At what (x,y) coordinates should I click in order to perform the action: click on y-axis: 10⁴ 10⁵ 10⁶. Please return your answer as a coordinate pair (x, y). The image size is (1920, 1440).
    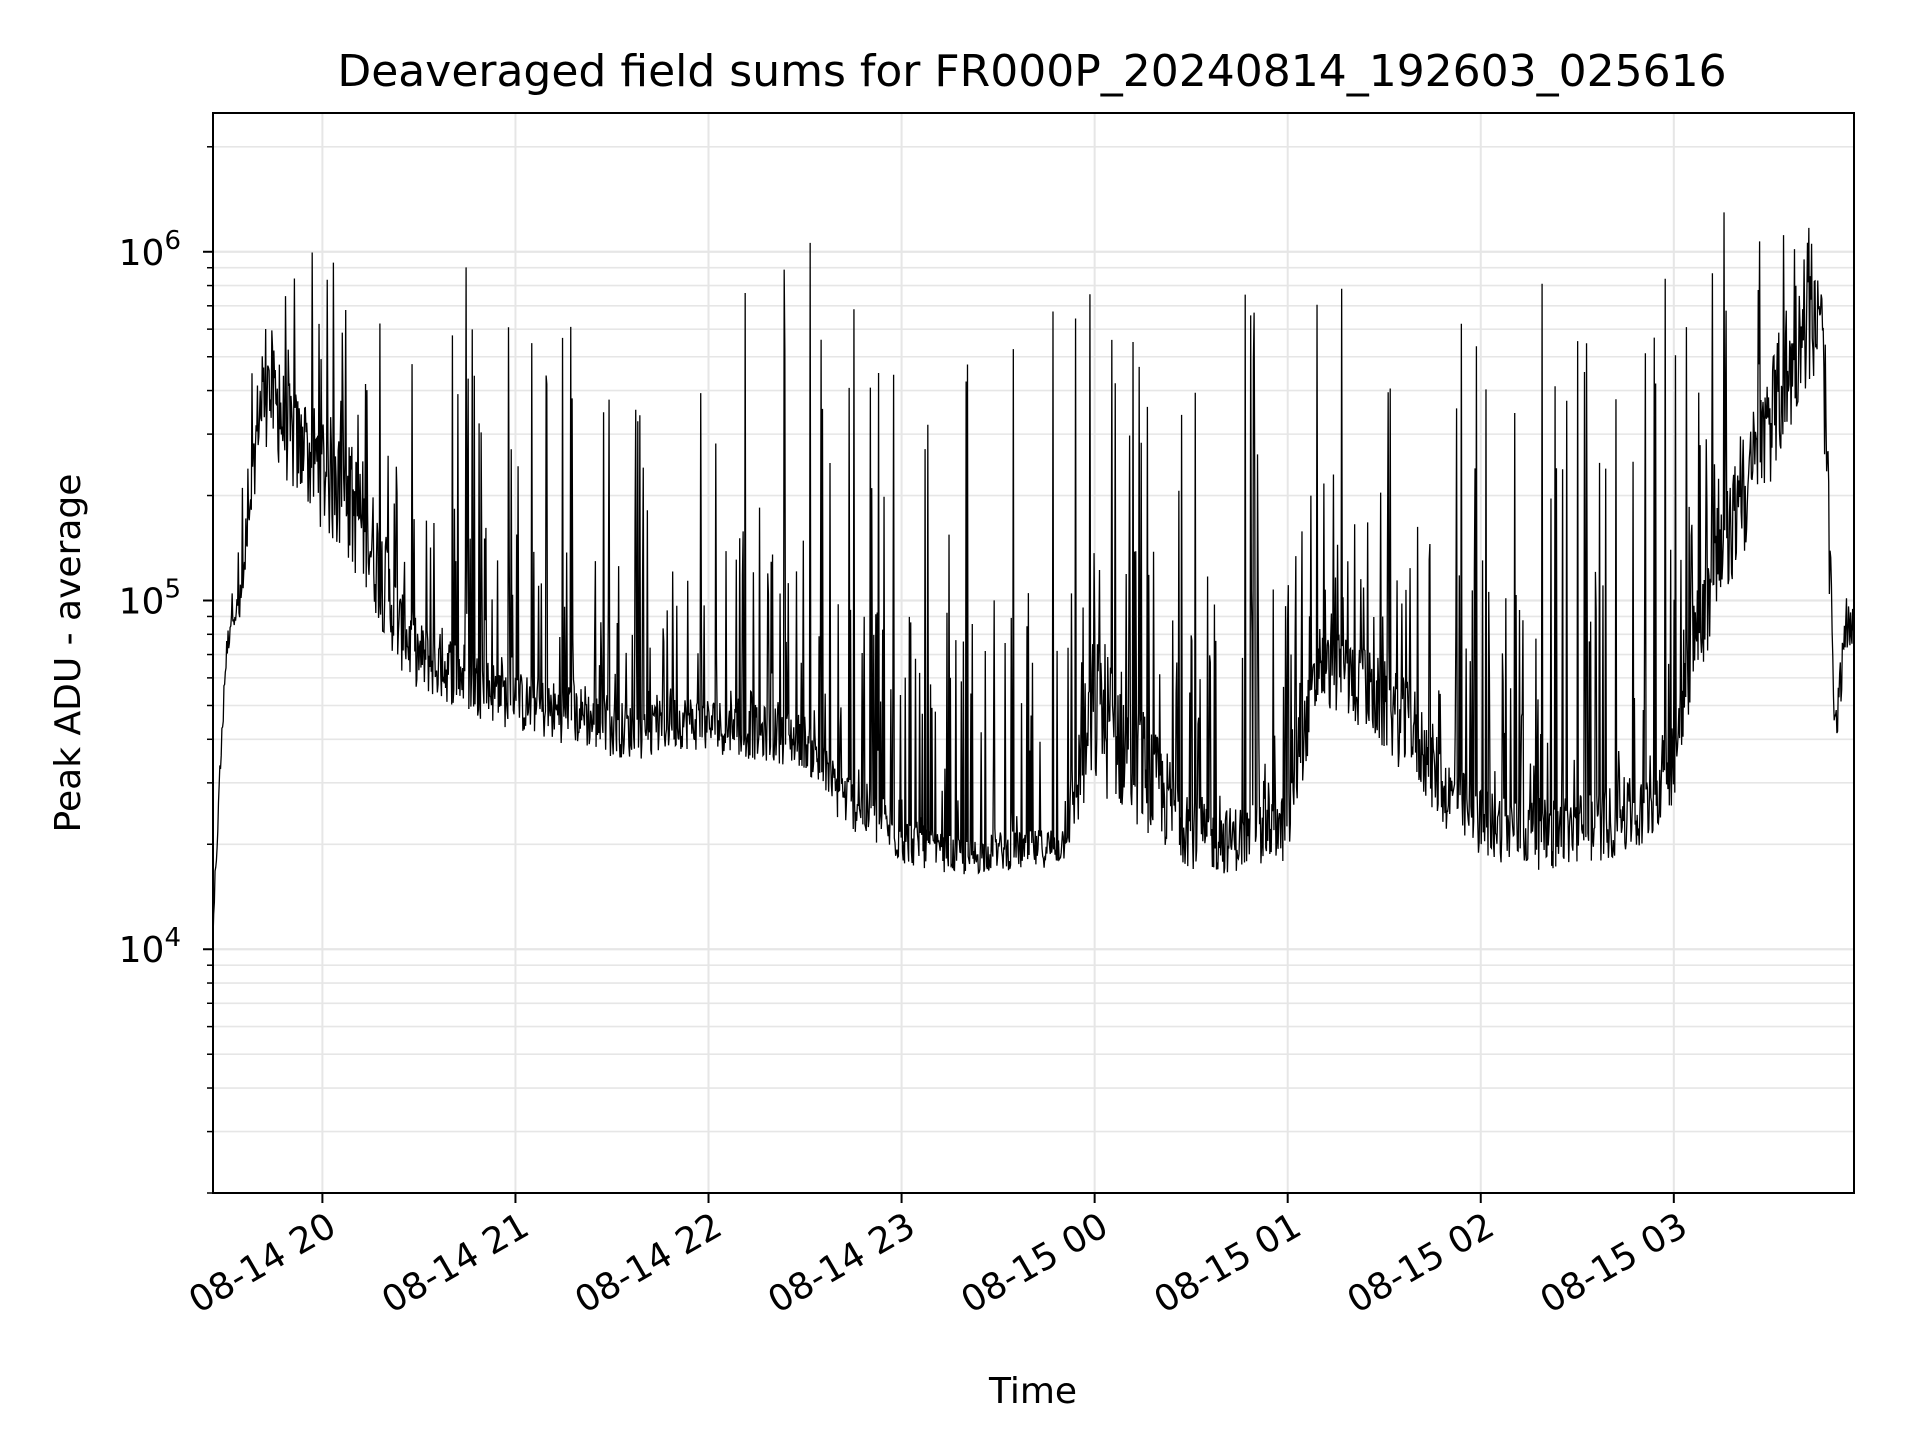
    Looking at the image, I should click on (166, 670).